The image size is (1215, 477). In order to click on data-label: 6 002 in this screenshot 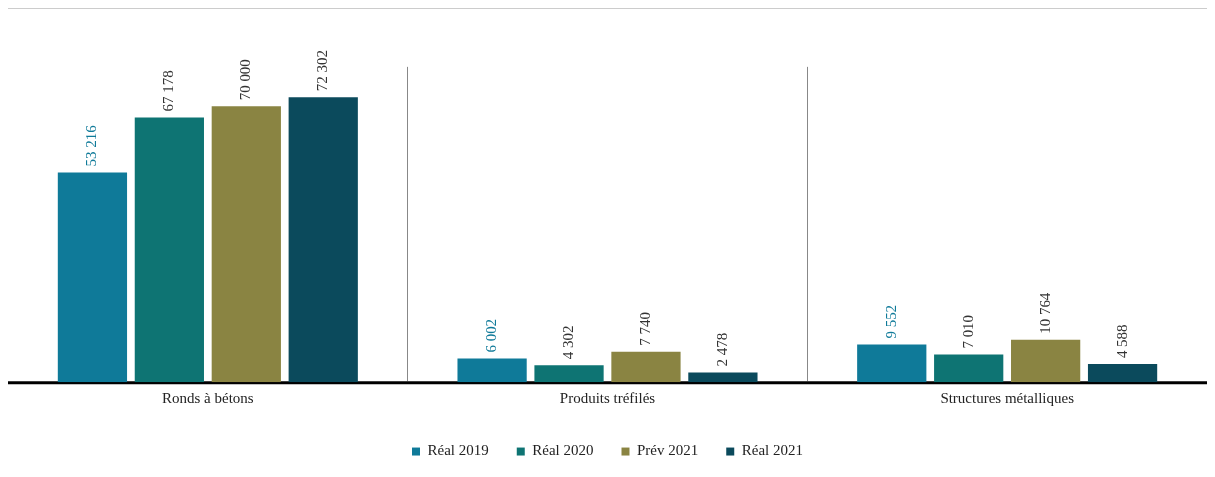, I will do `click(491, 335)`.